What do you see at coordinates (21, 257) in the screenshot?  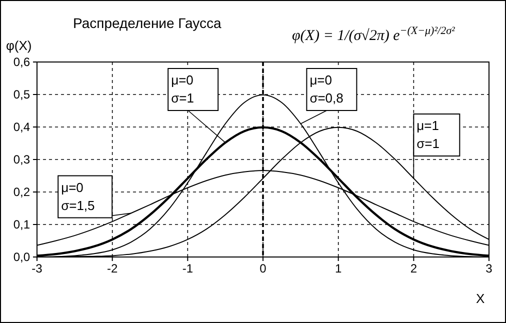 I see `y-tick-label: 0,0` at bounding box center [21, 257].